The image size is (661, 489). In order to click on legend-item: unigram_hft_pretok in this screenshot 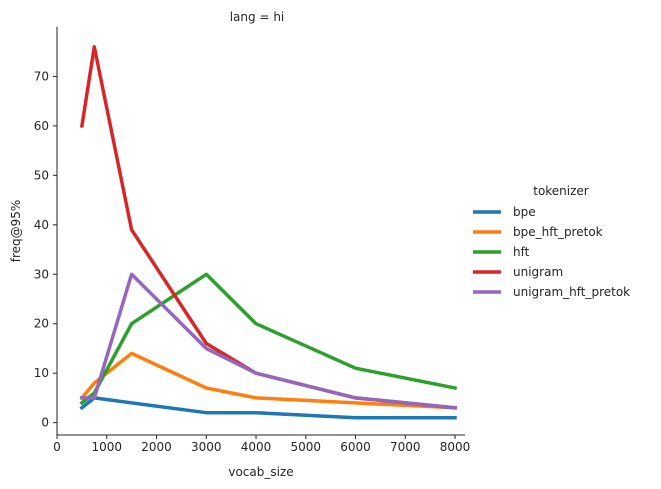, I will do `click(551, 292)`.